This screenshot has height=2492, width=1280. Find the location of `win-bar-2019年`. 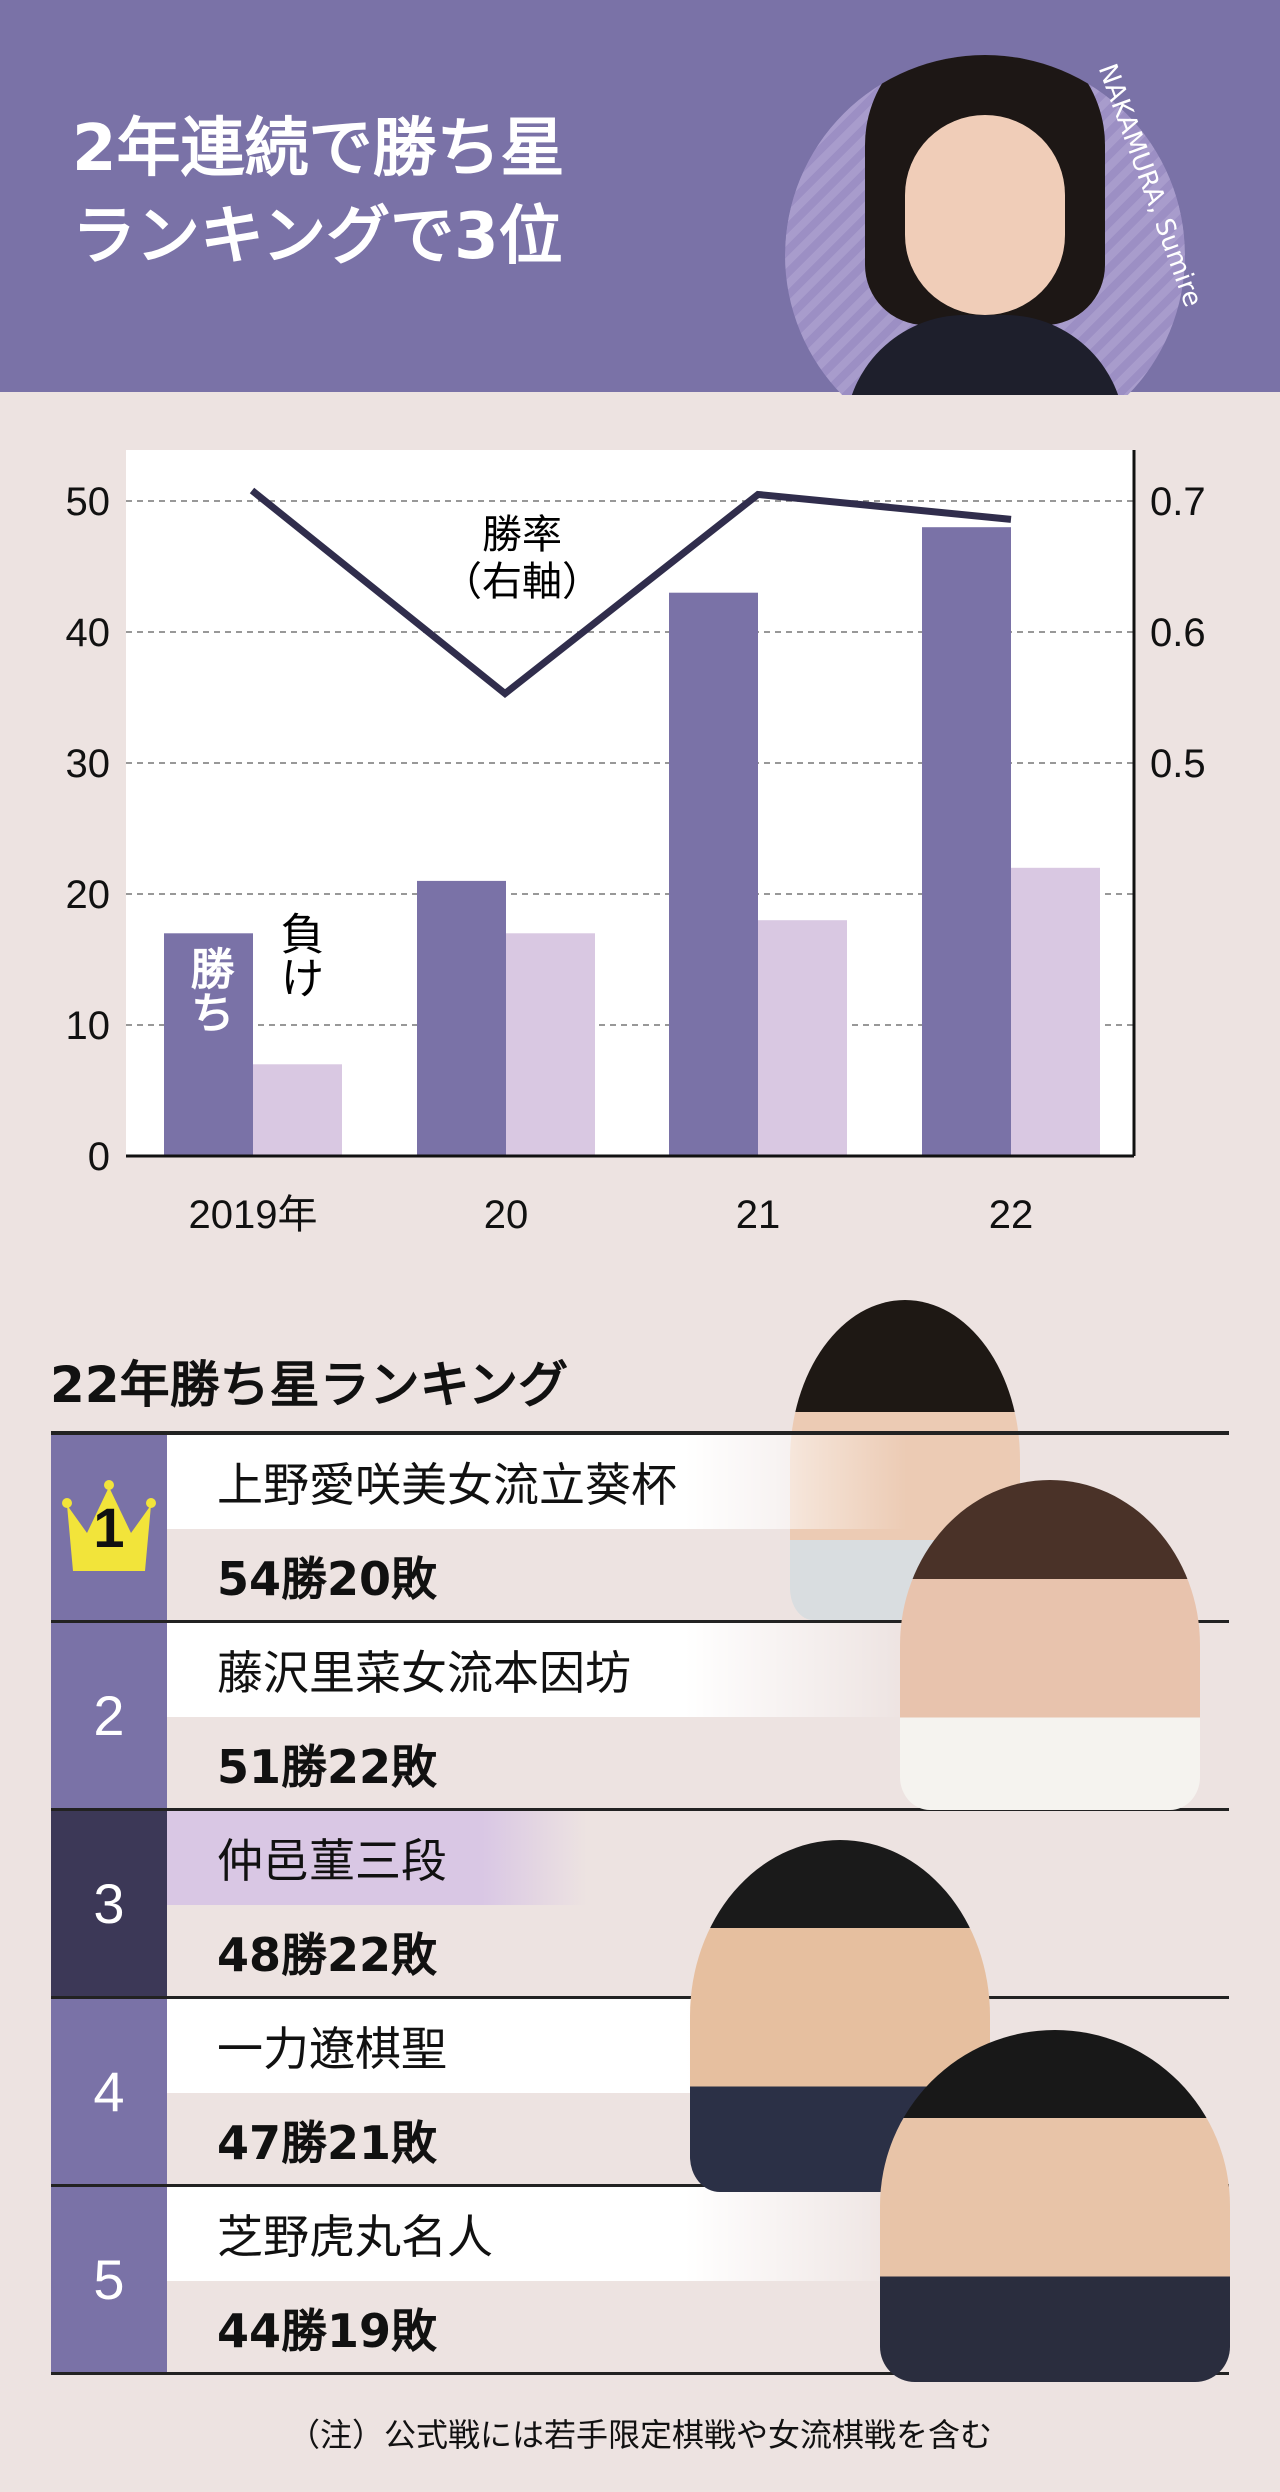

win-bar-2019年 is located at coordinates (208, 1044).